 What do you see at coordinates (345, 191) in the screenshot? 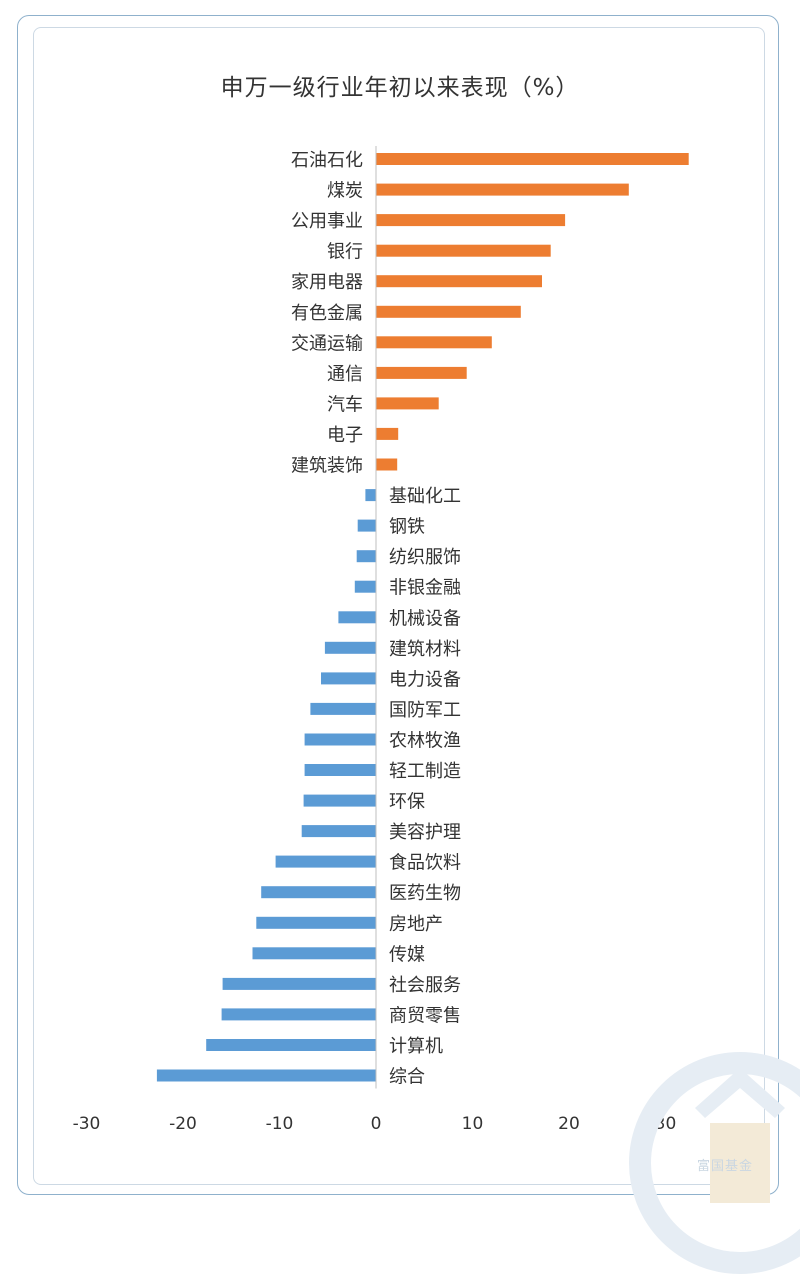
I see `category-label-1: 煤炭` at bounding box center [345, 191].